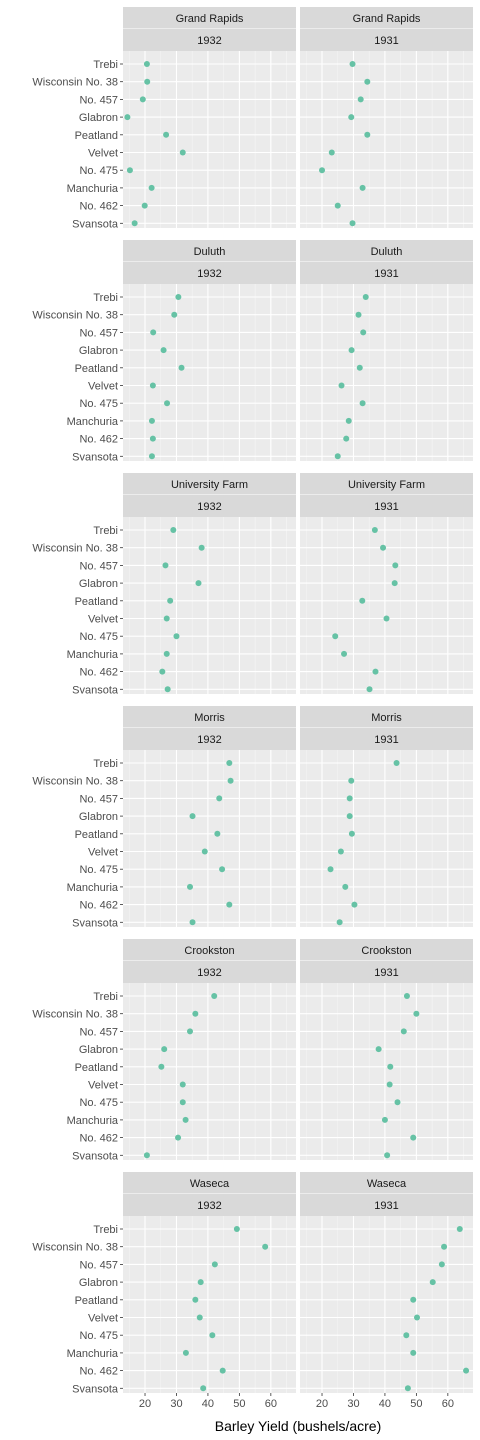  What do you see at coordinates (210, 252) in the screenshot?
I see `strip-site-label: Duluth` at bounding box center [210, 252].